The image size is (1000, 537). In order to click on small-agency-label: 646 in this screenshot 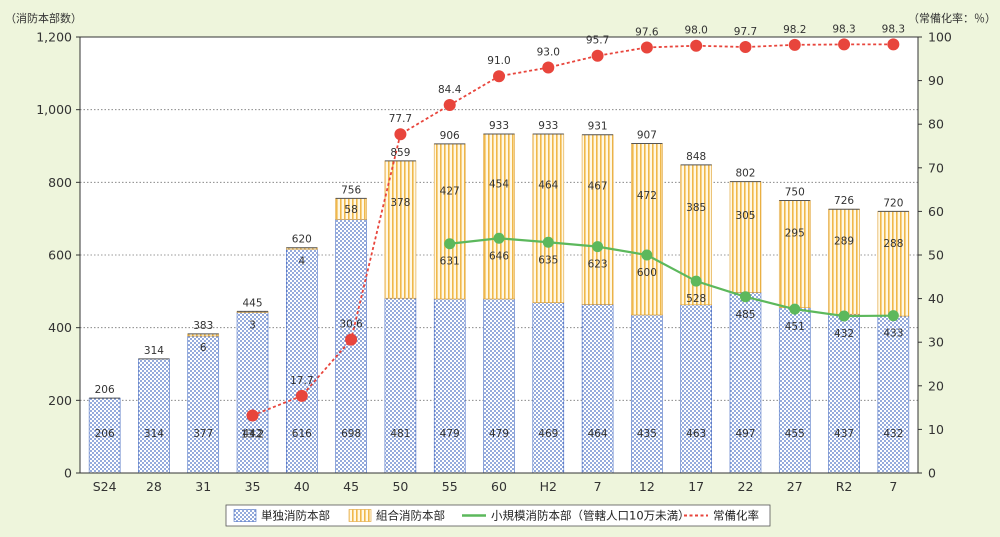, I will do `click(499, 256)`.